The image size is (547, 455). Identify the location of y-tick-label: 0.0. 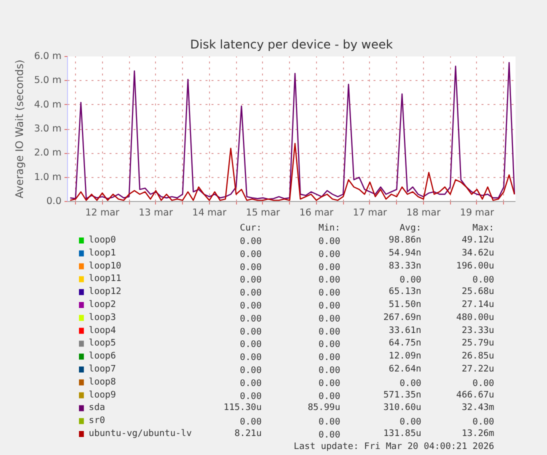
(54, 201).